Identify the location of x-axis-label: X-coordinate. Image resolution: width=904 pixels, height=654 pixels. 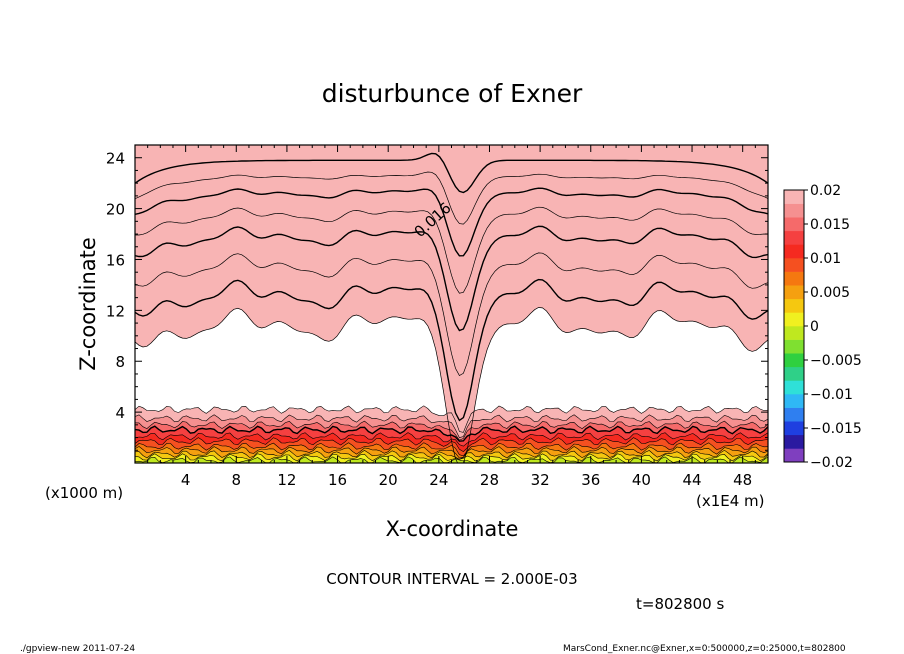
(452, 529).